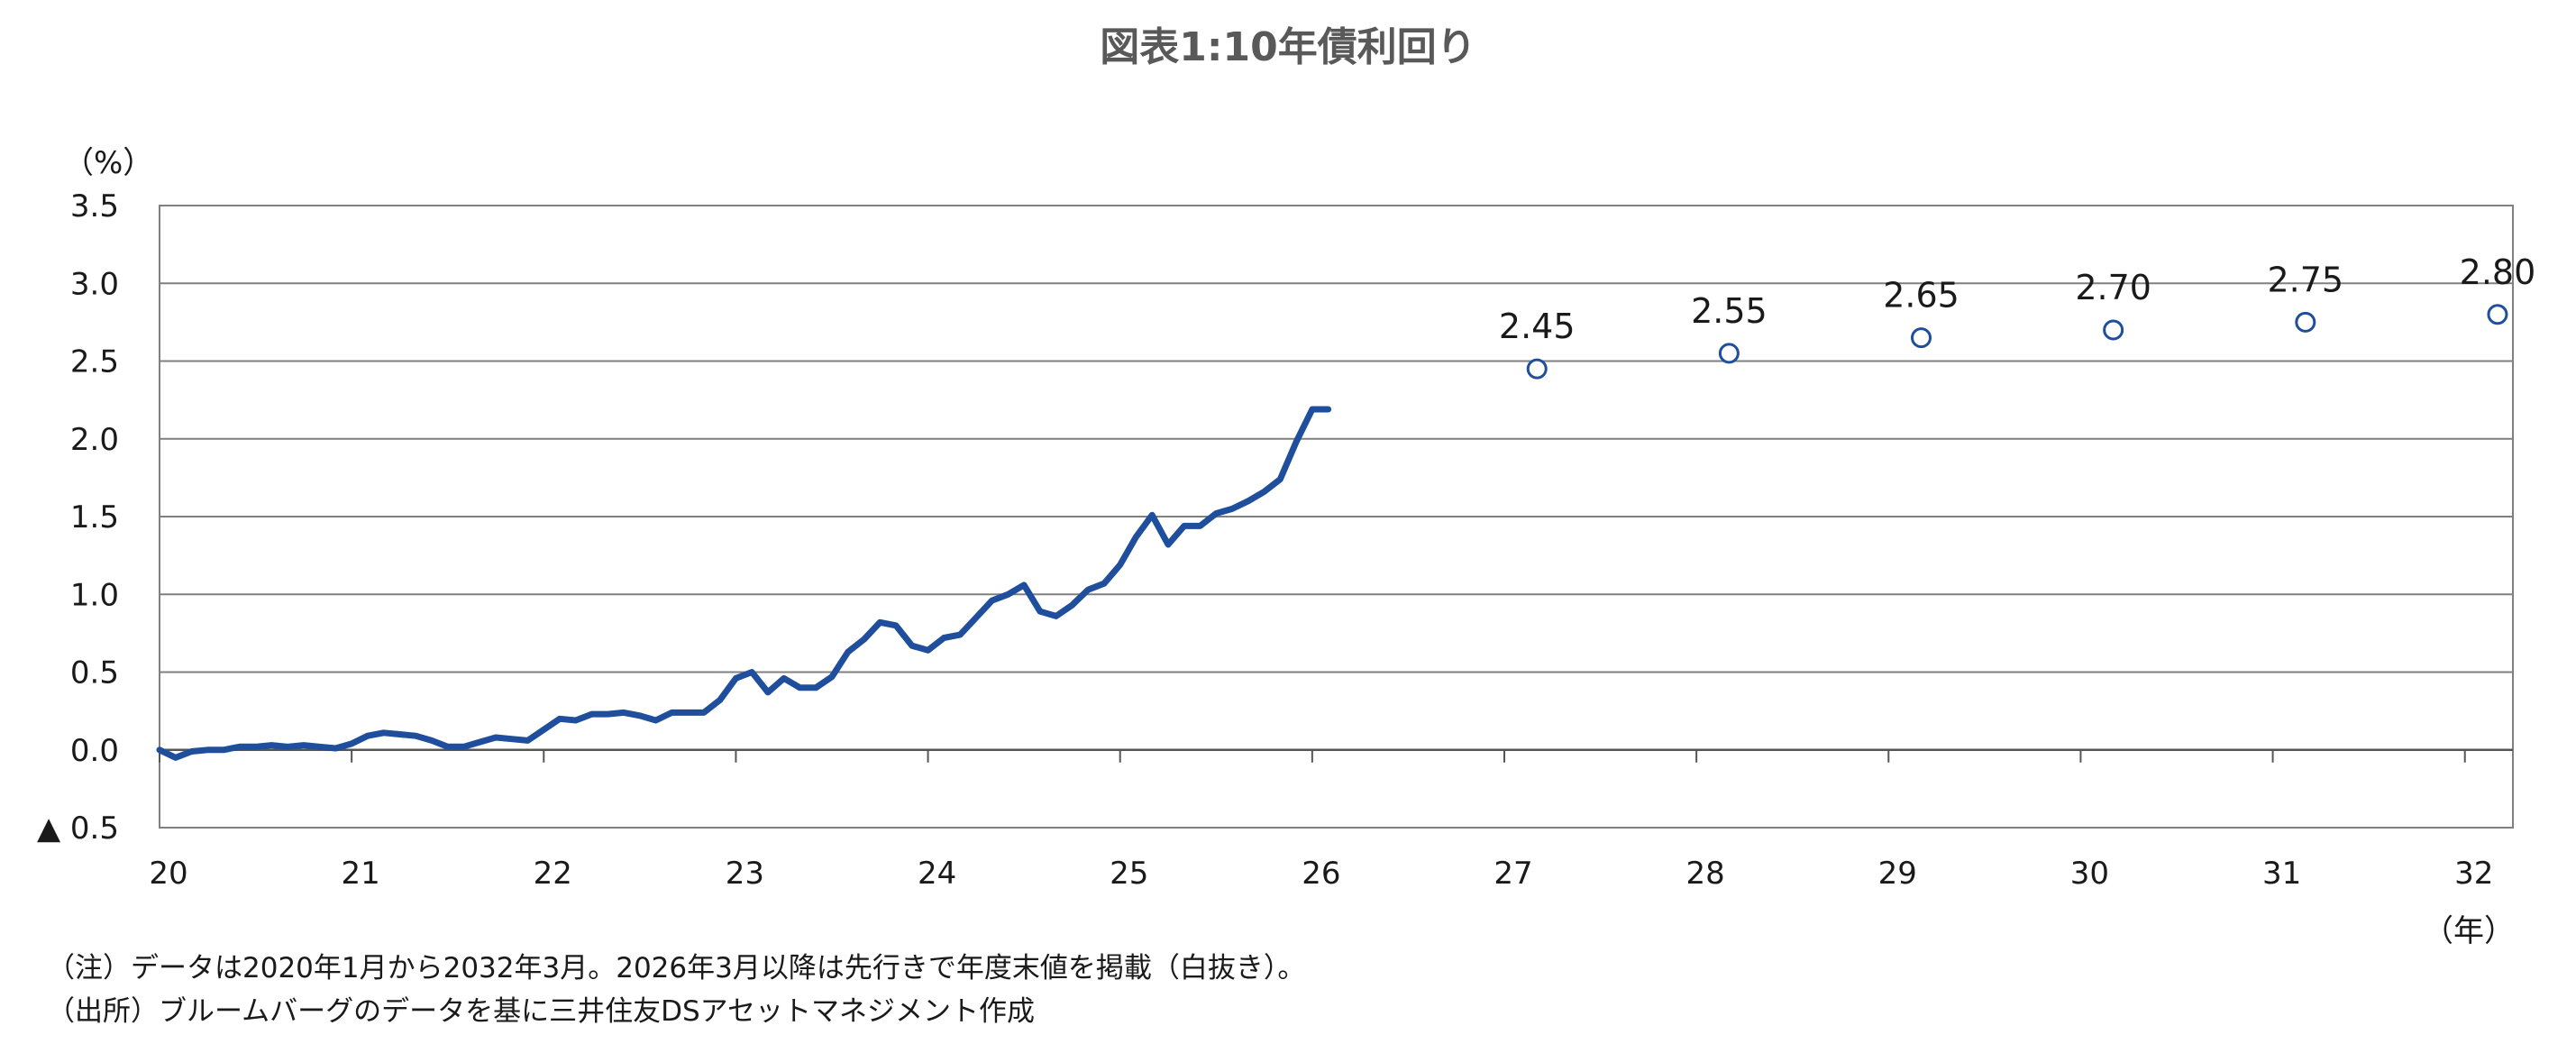  I want to click on x-tick-label: 21, so click(361, 874).